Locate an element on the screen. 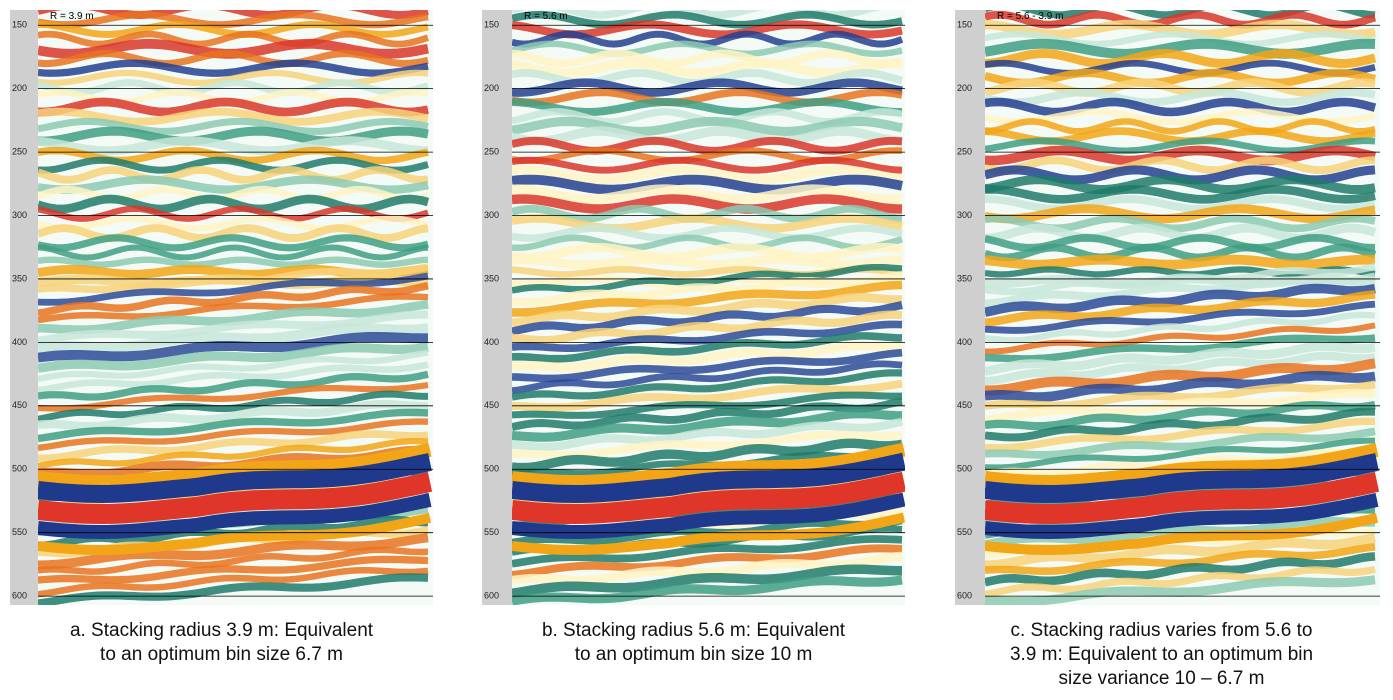  caption-line: a. Stacking radius 3.9 m: Equivalent is located at coordinates (222, 630).